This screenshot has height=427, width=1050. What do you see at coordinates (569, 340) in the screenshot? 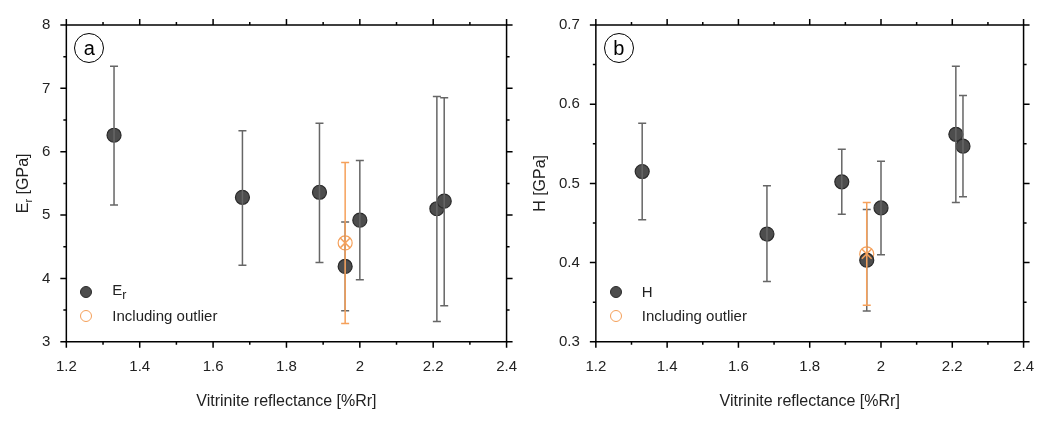
I see `y-tick-label: 0.3` at bounding box center [569, 340].